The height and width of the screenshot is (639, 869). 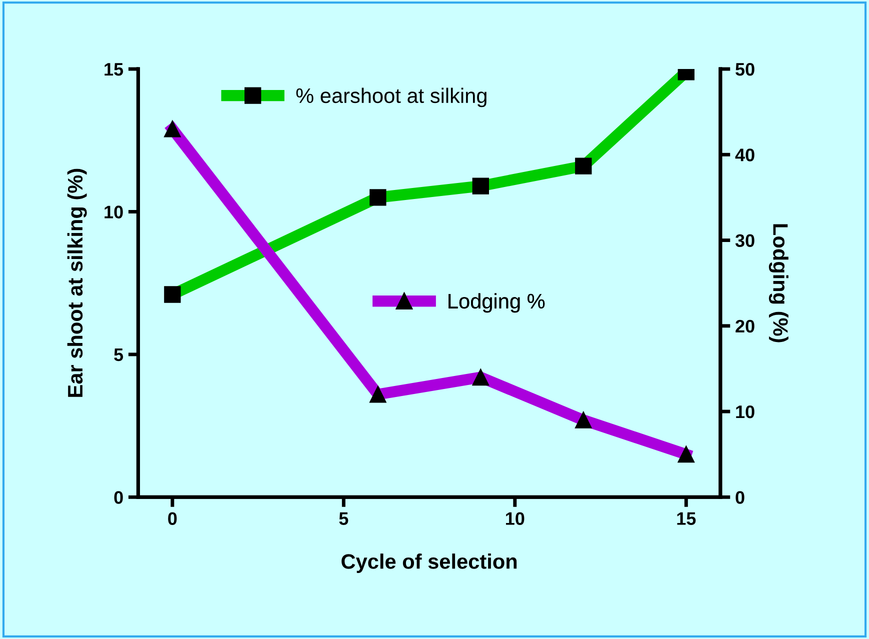 I want to click on x-tick-label: 0, so click(x=172, y=518).